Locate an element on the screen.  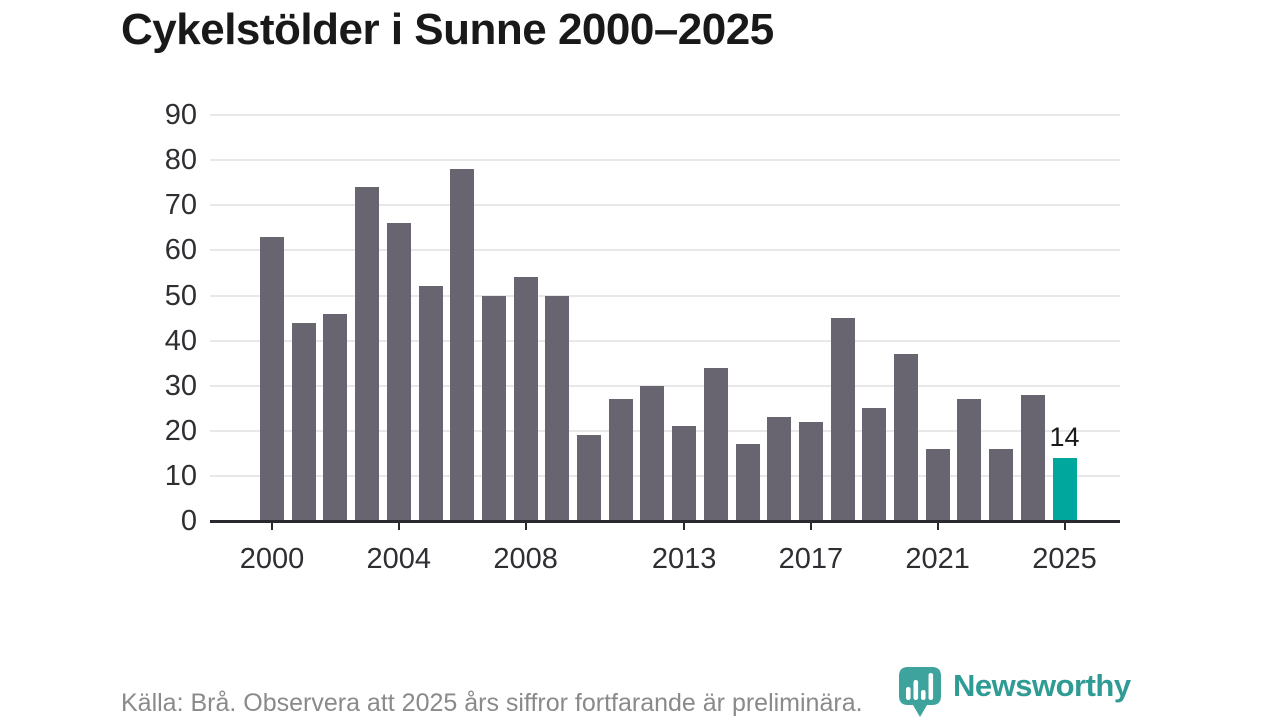
bar-2015 is located at coordinates (747, 482).